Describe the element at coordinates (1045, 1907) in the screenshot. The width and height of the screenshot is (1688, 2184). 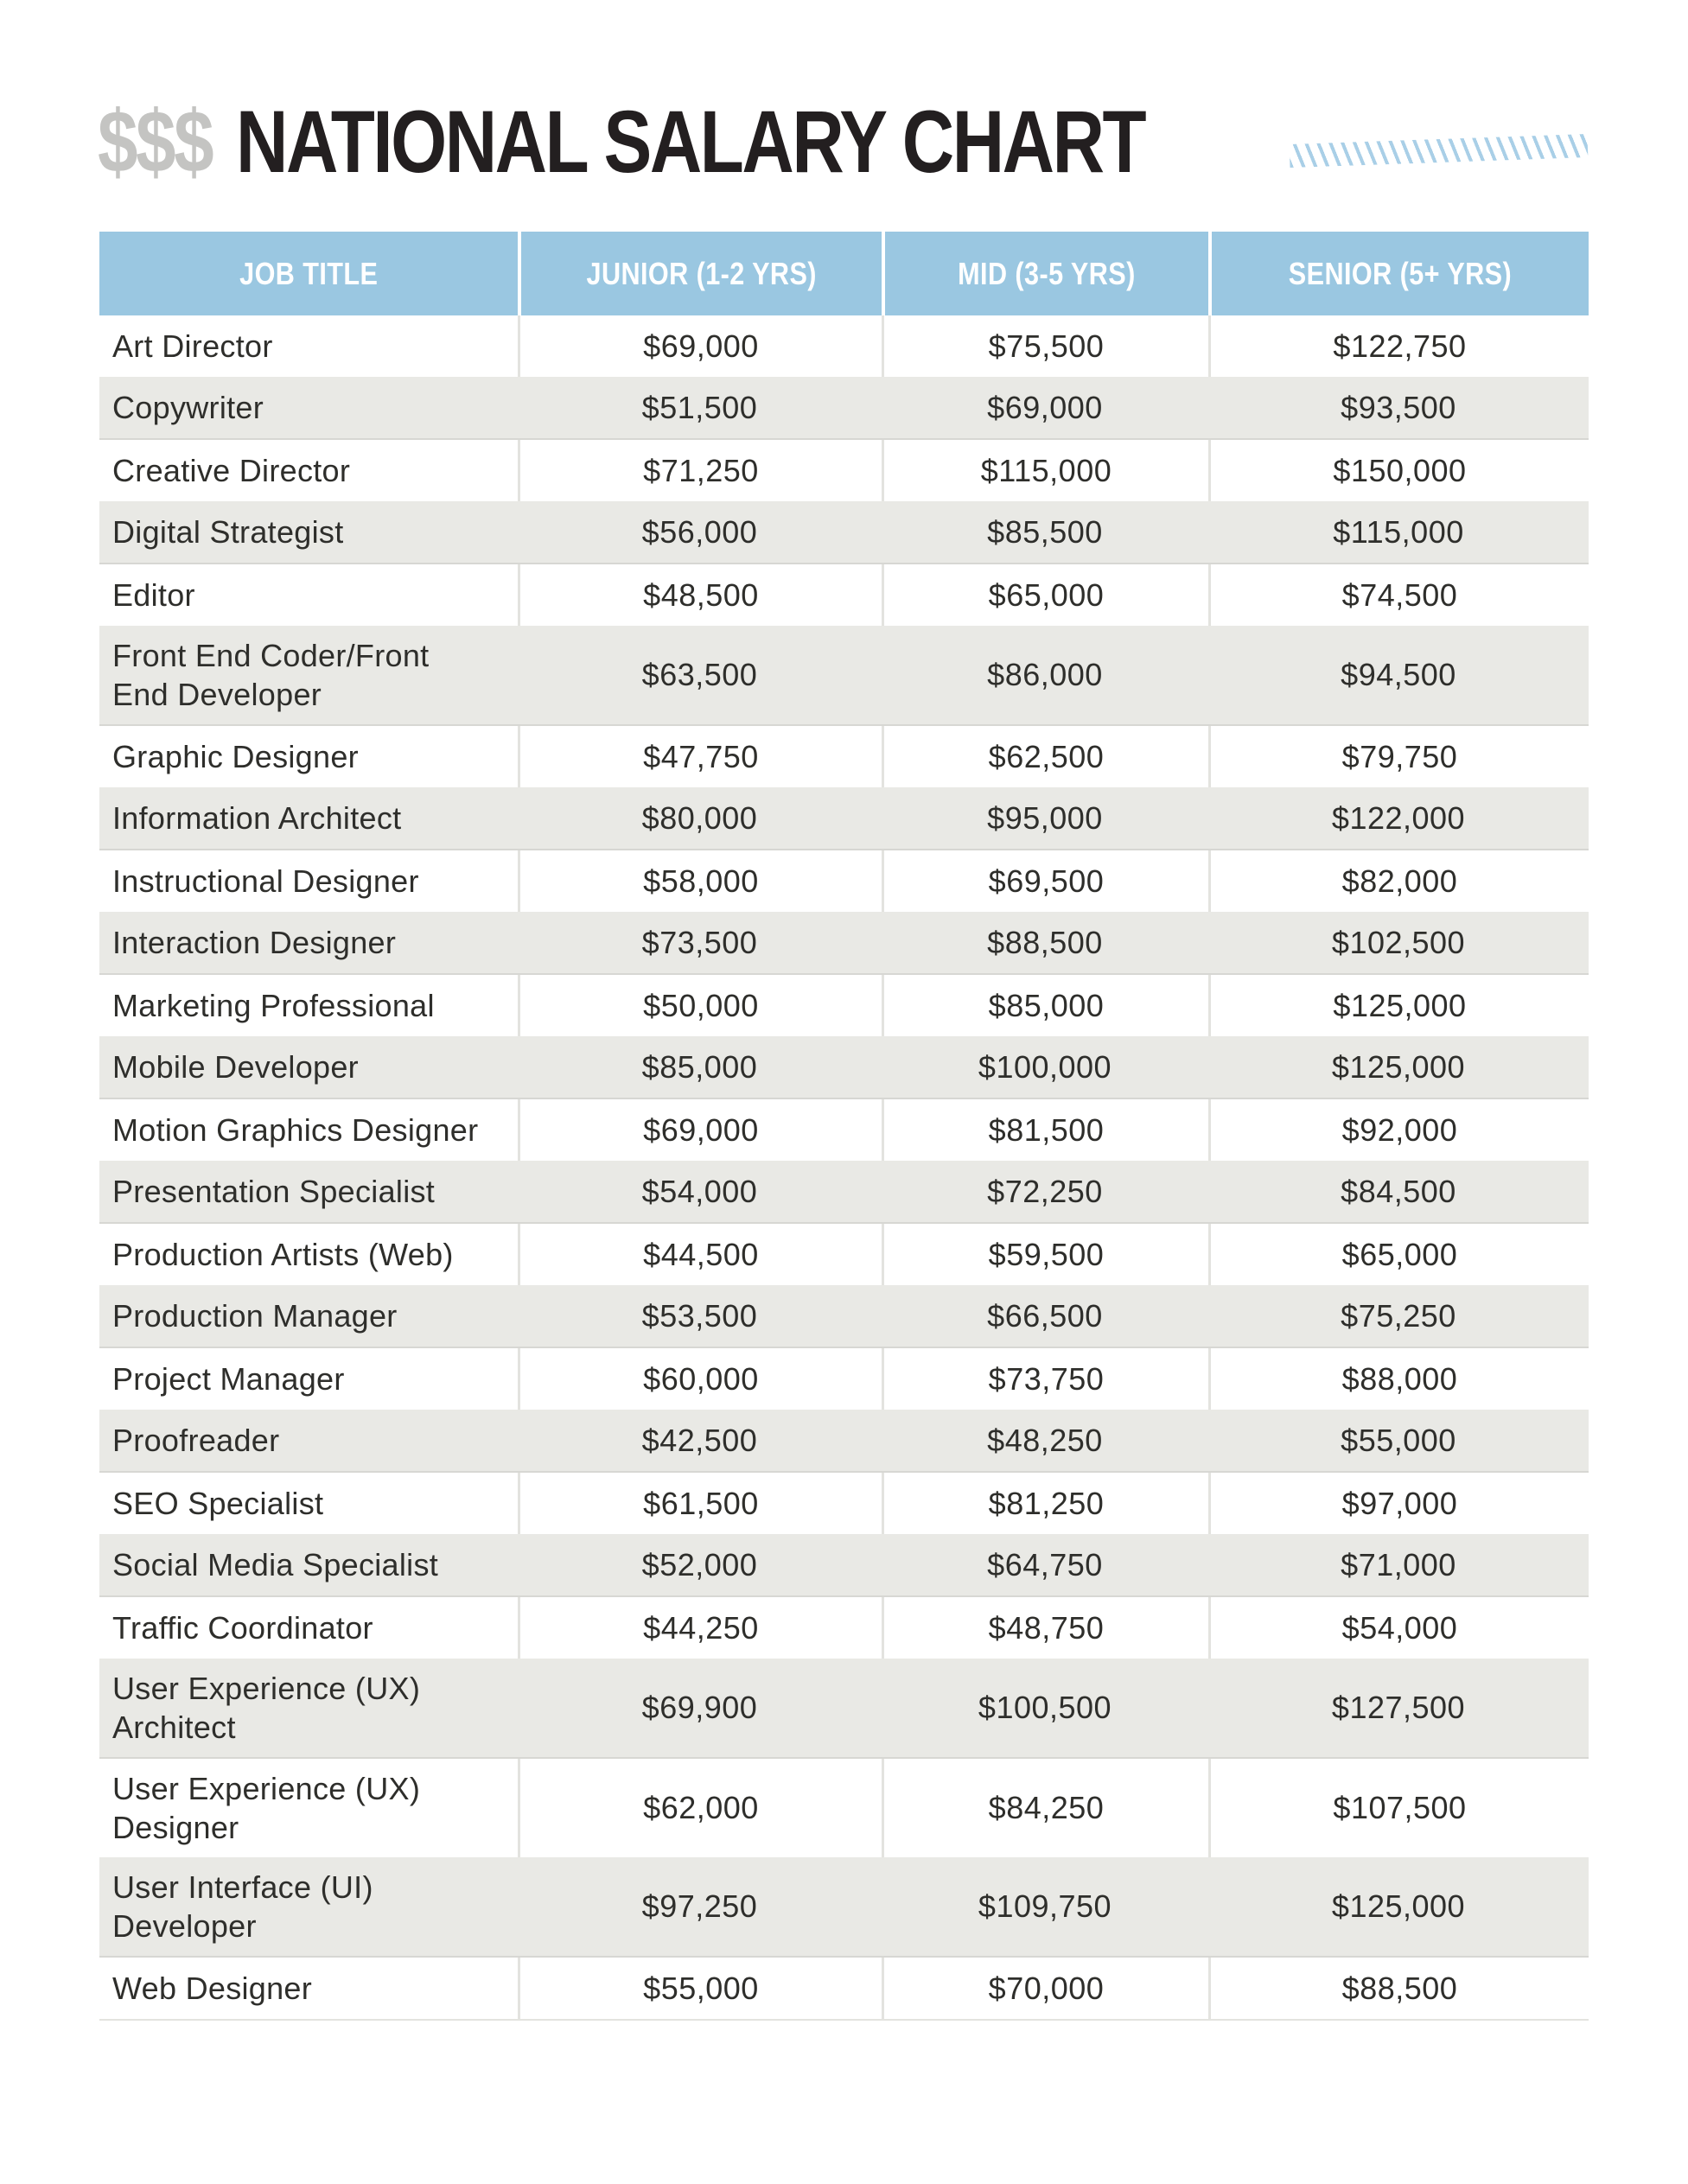
I see `mid-salary-cell: $109,750` at that location.